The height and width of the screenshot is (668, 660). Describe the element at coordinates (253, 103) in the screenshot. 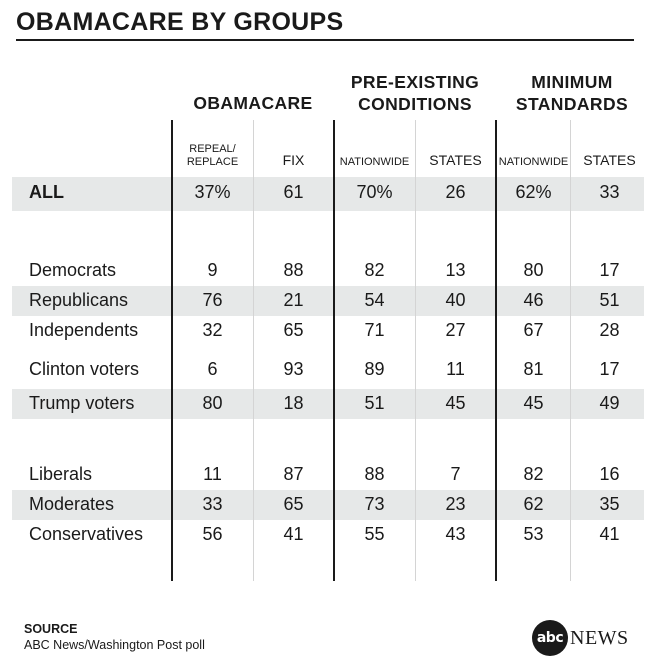

I see `group-header: OBAMACARE` at that location.